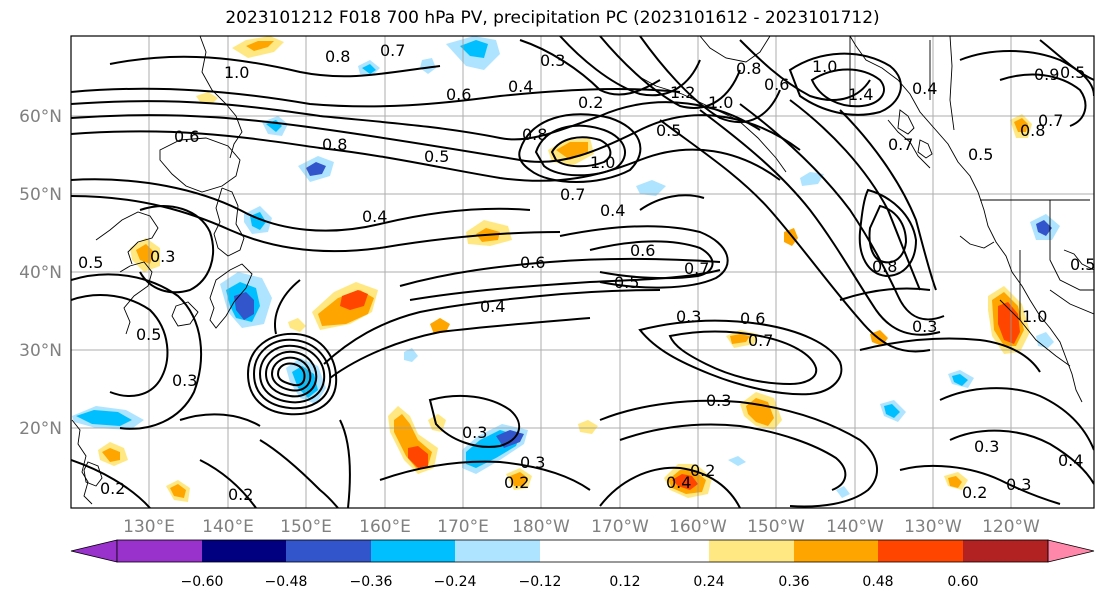 Image resolution: width=1105 pixels, height=601 pixels. Describe the element at coordinates (1011, 527) in the screenshot. I see `lon-label: 120°W` at that location.